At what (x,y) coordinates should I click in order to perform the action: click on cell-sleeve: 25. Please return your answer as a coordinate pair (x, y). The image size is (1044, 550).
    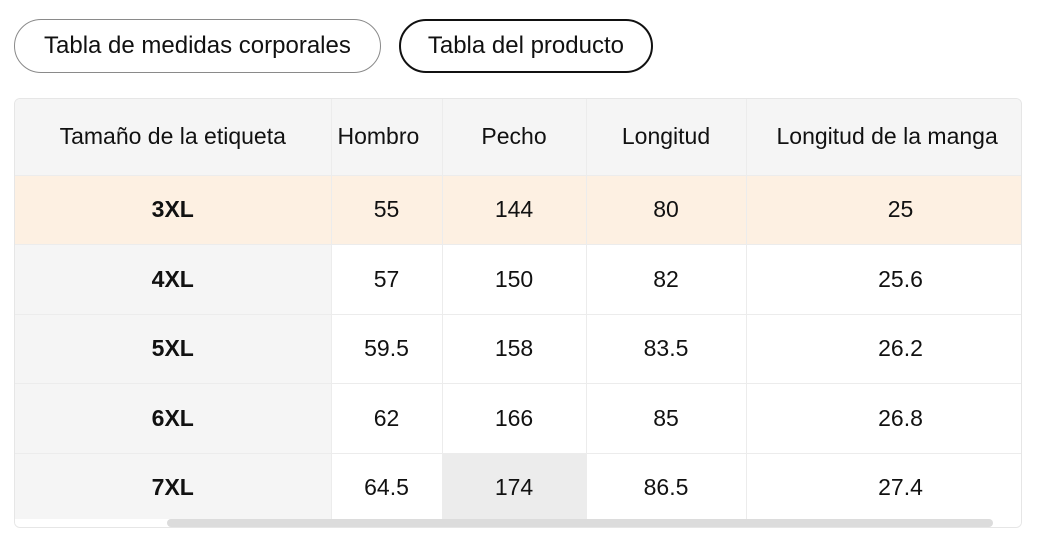
    Looking at the image, I should click on (883, 210).